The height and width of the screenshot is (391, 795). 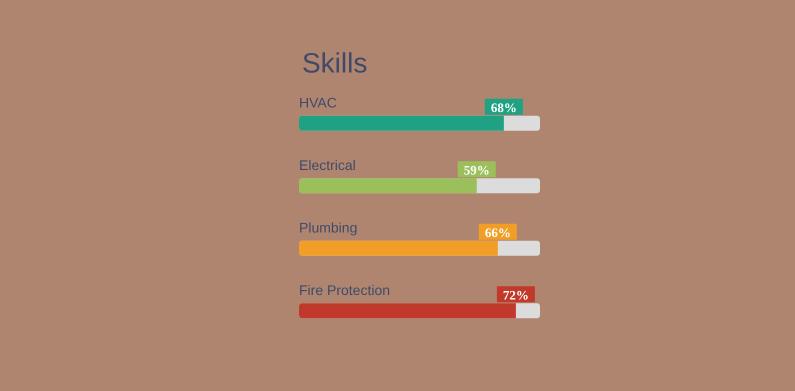 What do you see at coordinates (503, 107) in the screenshot?
I see `data-label: 68%` at bounding box center [503, 107].